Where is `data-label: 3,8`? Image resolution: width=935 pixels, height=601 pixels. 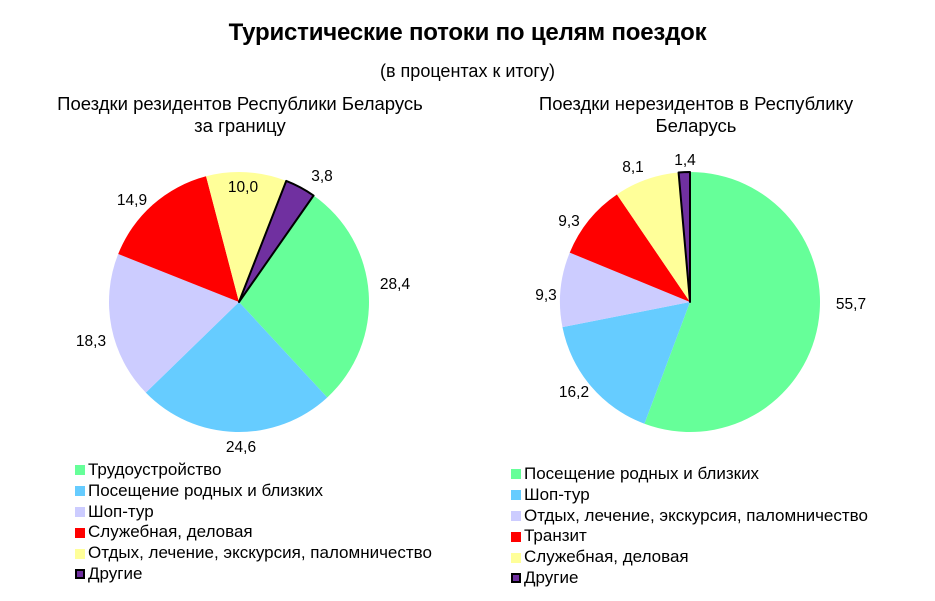 data-label: 3,8 is located at coordinates (322, 176).